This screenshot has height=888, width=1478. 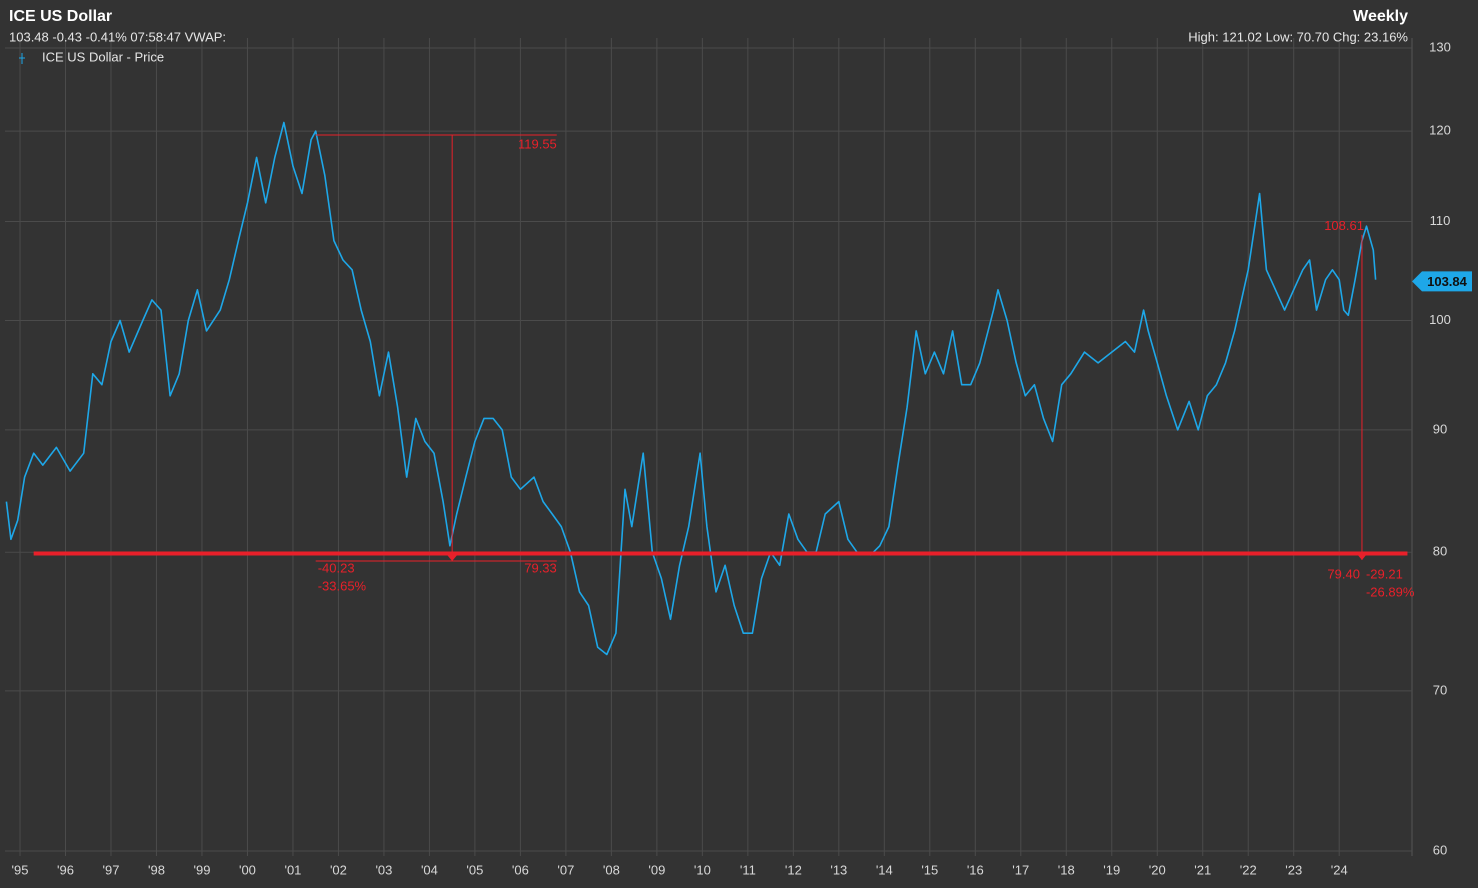 I want to click on x-tick-label: '98, so click(x=156, y=869).